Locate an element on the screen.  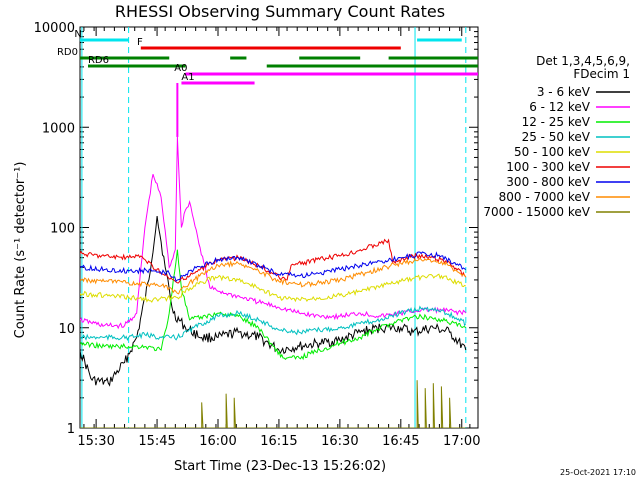
legend-entry-label: 3 - 6 keV is located at coordinates (564, 92).